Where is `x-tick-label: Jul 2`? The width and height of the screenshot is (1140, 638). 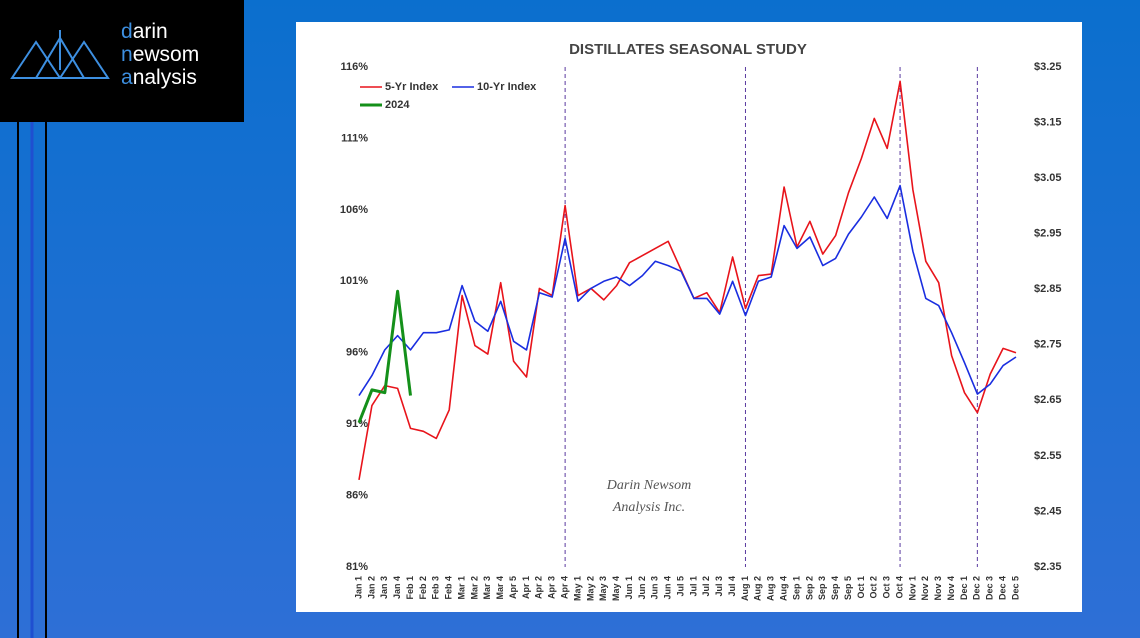 x-tick-label: Jul 2 is located at coordinates (706, 586).